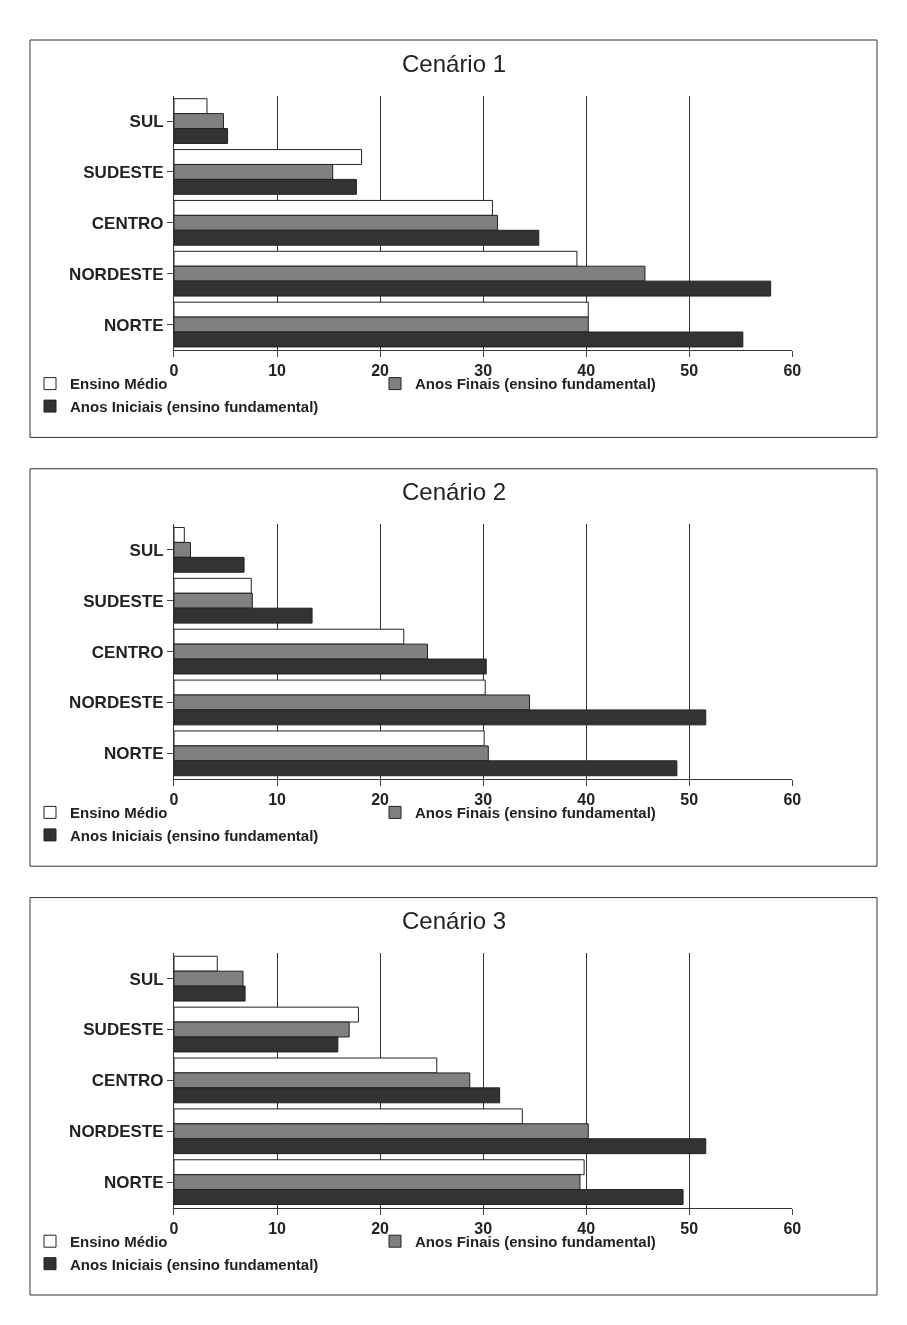 The height and width of the screenshot is (1325, 907). What do you see at coordinates (454, 920) in the screenshot?
I see `chart-title: Cenário 3` at bounding box center [454, 920].